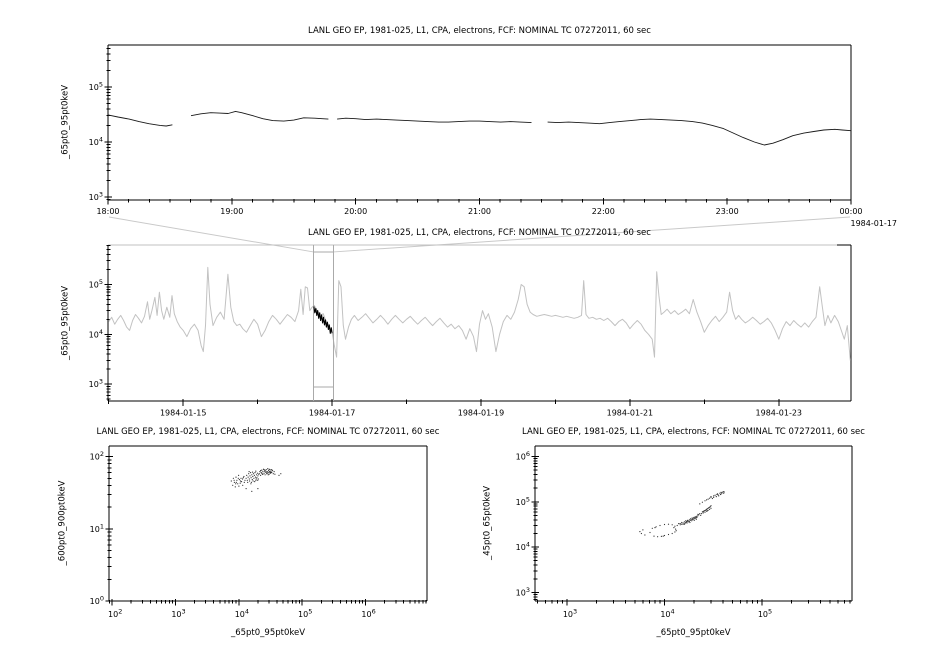 Image resolution: width=926 pixels, height=647 pixels. What do you see at coordinates (323, 320) in the screenshot?
I see `highlight-series-line` at bounding box center [323, 320].